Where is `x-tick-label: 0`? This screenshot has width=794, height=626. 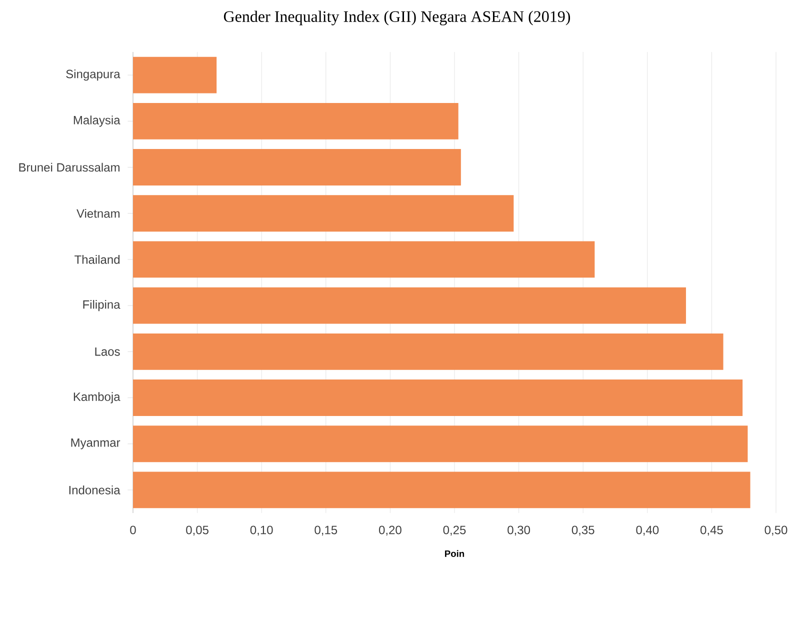 x-tick-label: 0 is located at coordinates (133, 530).